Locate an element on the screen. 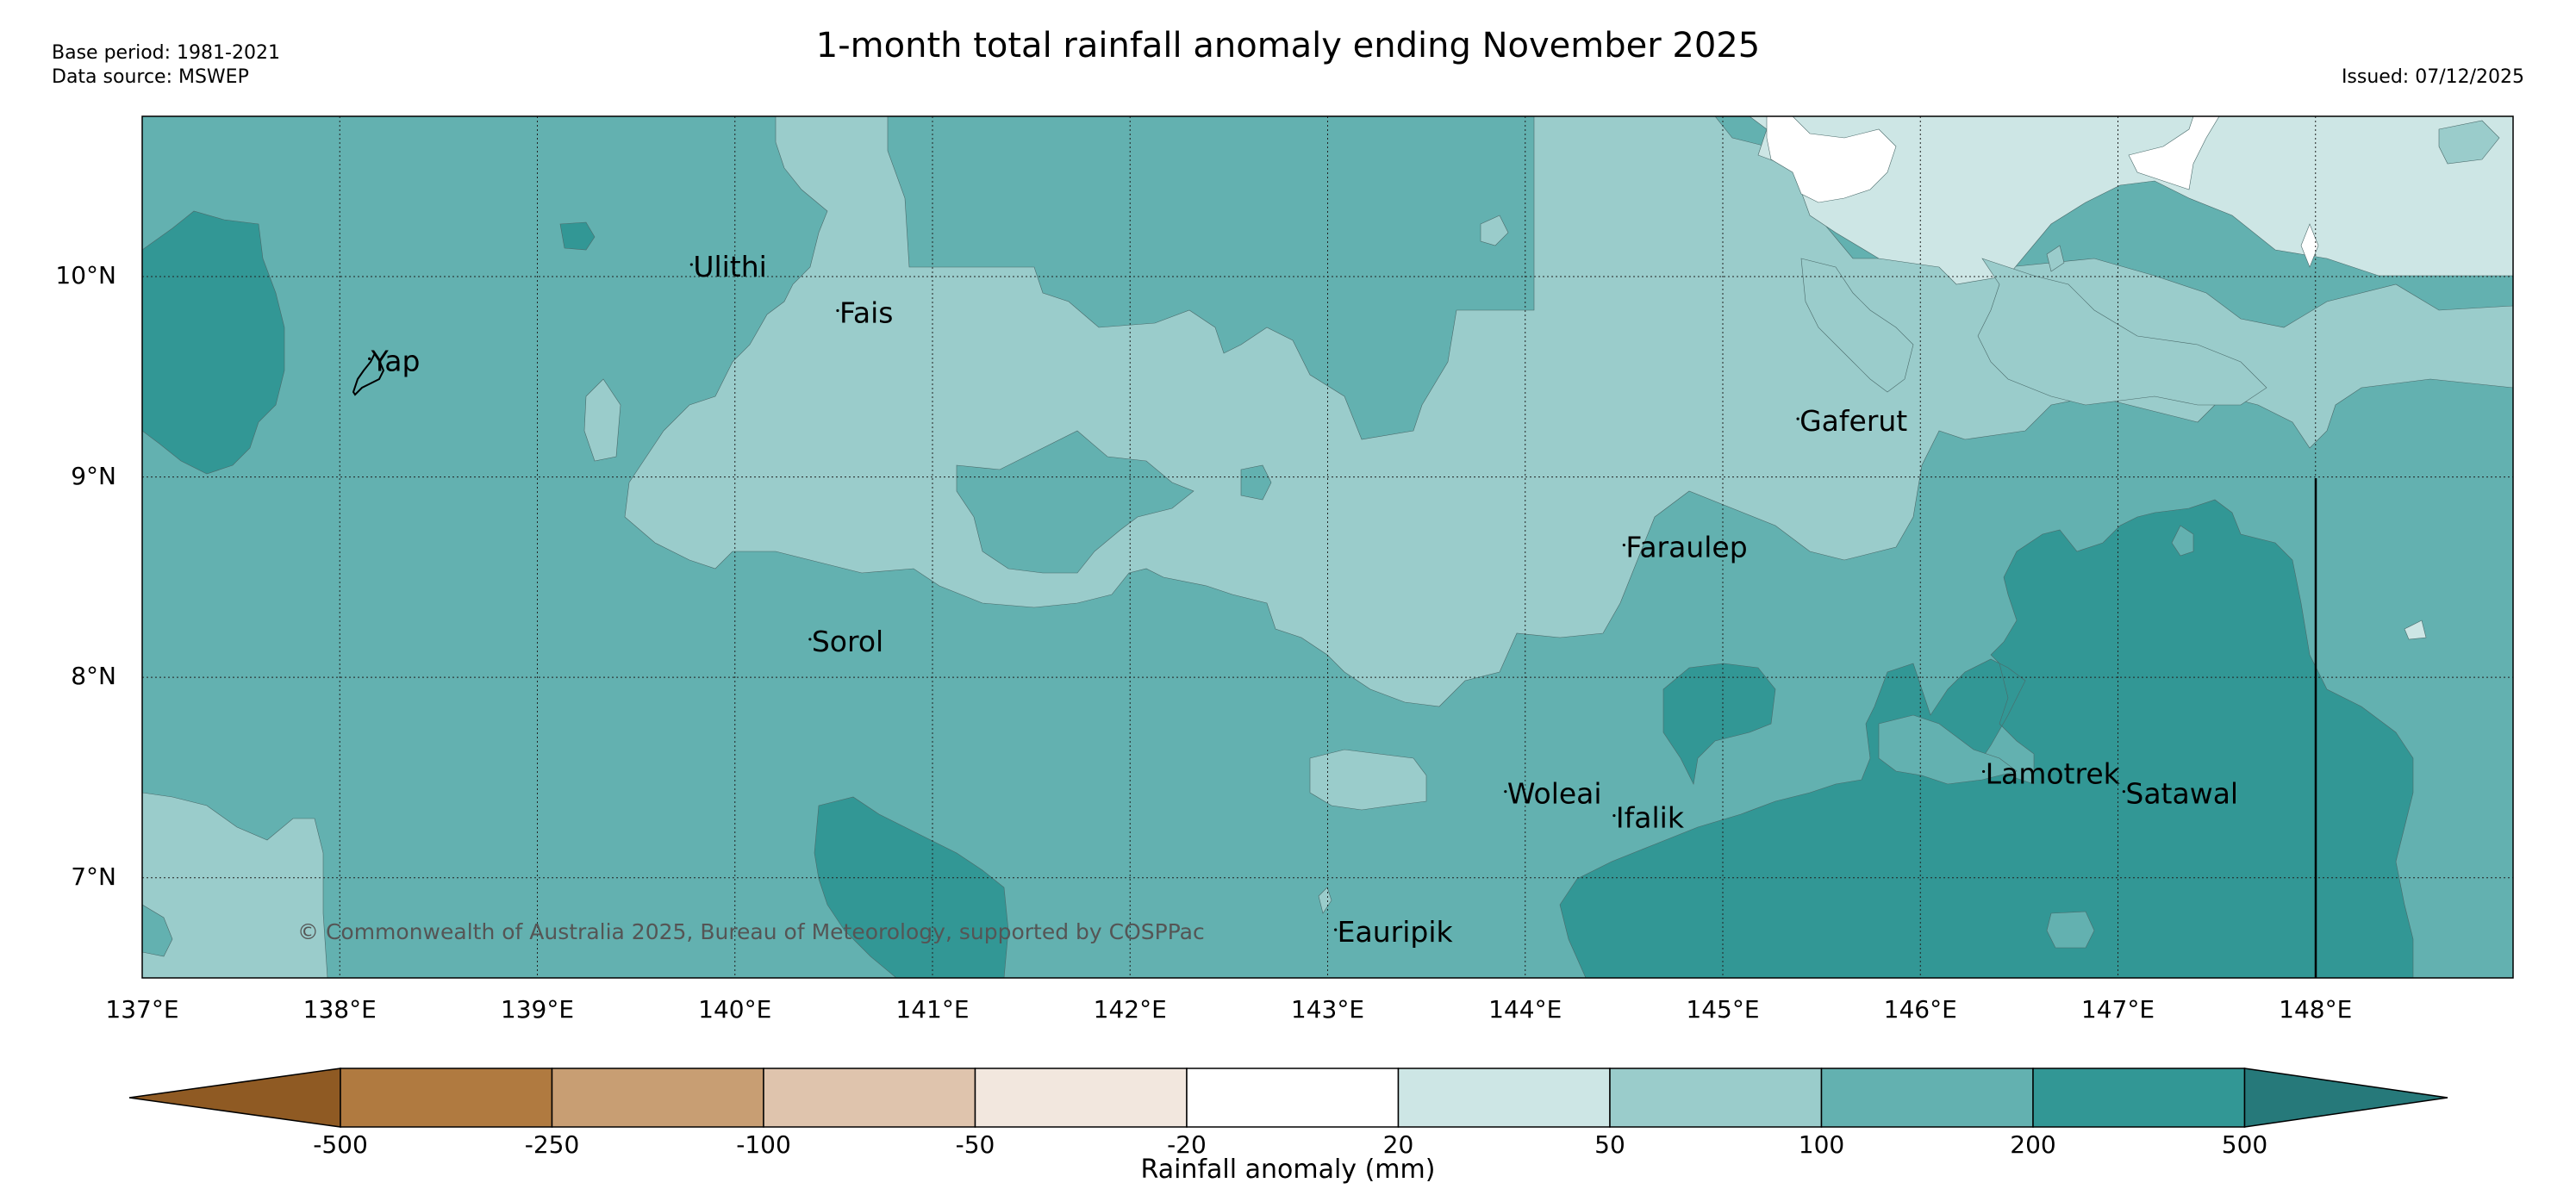  issued-date-text: Issued: 07/12/2025 is located at coordinates (2432, 77).